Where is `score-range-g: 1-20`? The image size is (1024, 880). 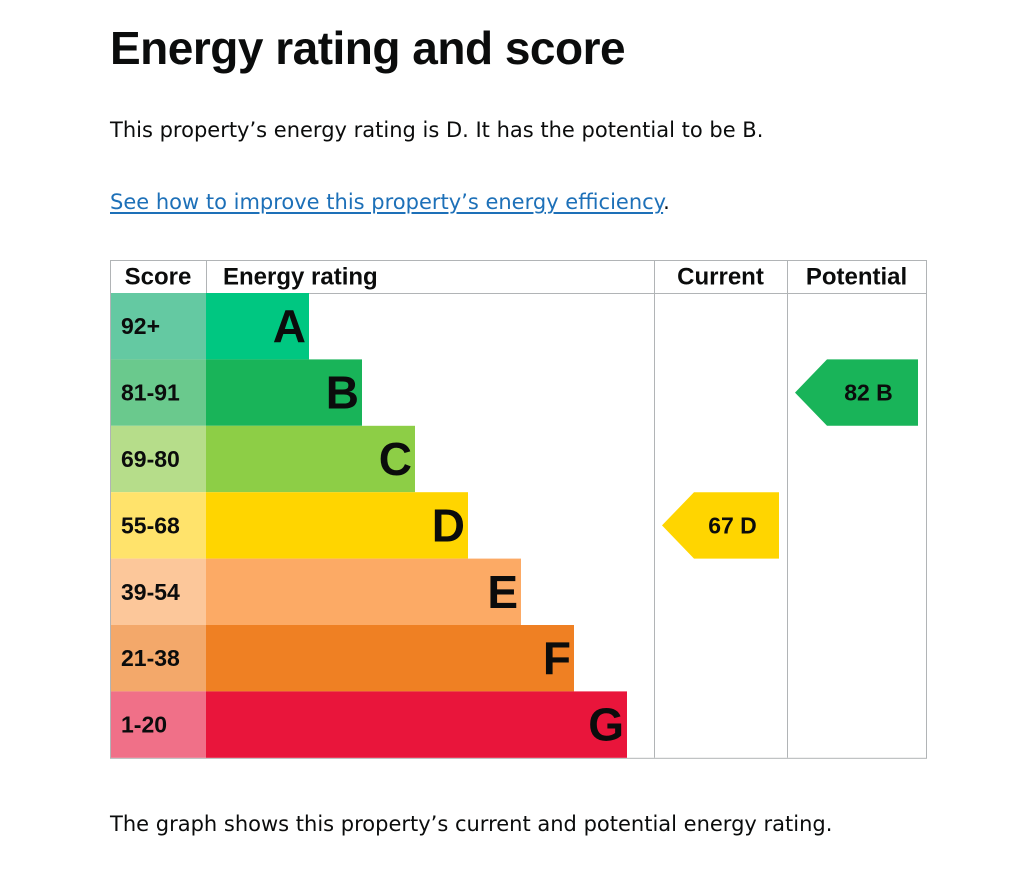 score-range-g: 1-20 is located at coordinates (144, 725).